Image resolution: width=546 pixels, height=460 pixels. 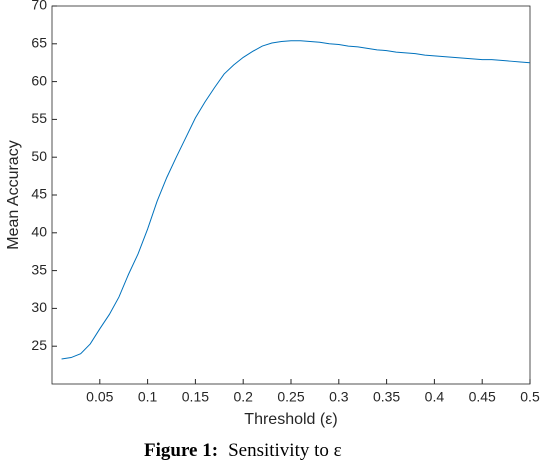 I want to click on x-tick-label: 0.15, so click(x=195, y=397).